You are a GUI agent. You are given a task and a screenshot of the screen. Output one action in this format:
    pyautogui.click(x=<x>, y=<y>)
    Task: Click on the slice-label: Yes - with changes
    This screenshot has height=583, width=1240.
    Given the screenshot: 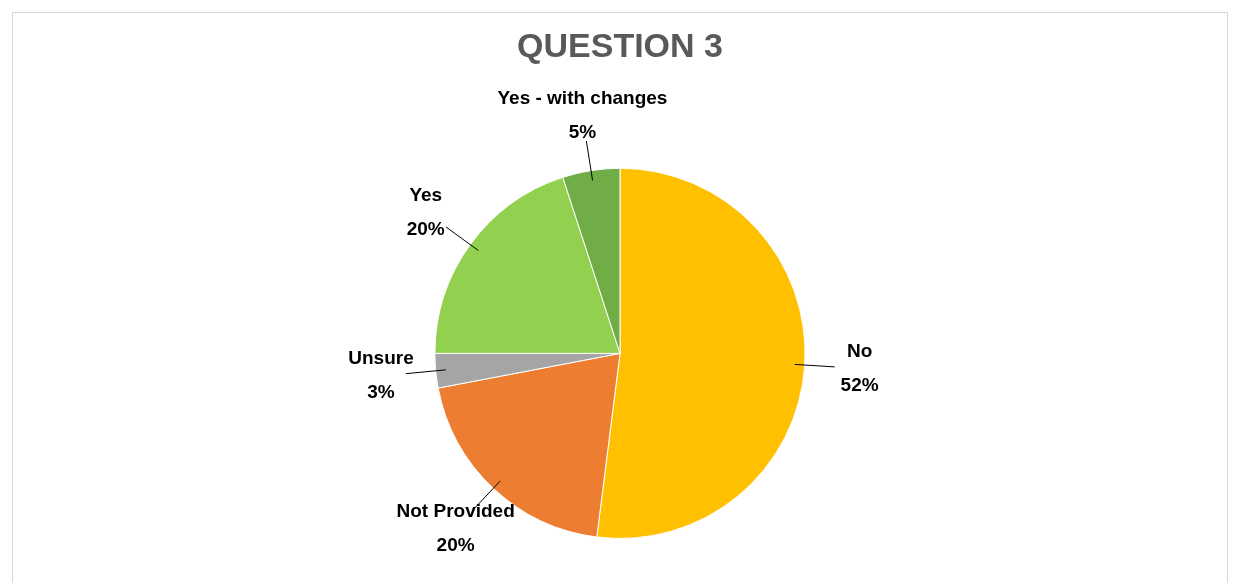 What is the action you would take?
    pyautogui.click(x=582, y=98)
    